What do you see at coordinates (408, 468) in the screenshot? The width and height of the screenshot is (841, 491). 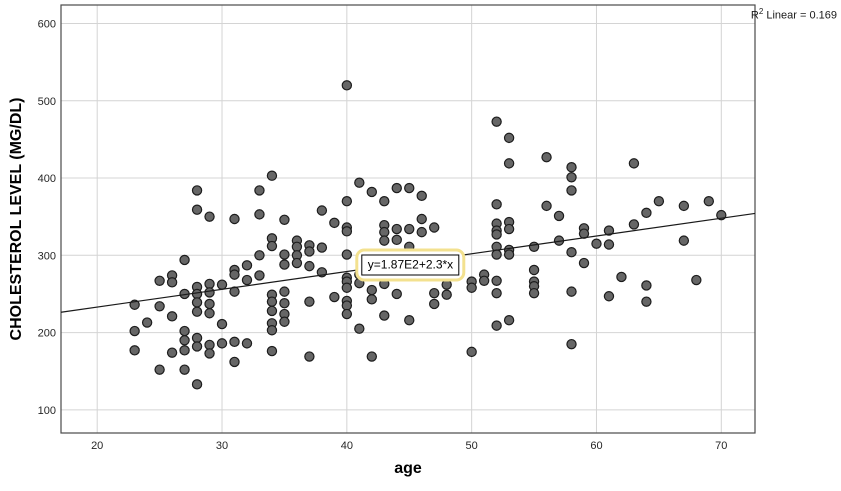 I see `x-axis-title: age` at bounding box center [408, 468].